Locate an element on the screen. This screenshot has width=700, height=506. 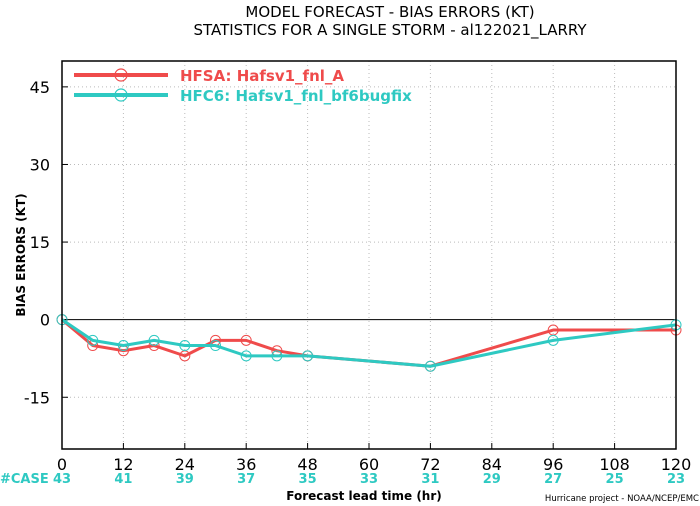
y-tick-label: 45 is located at coordinates (40, 87).